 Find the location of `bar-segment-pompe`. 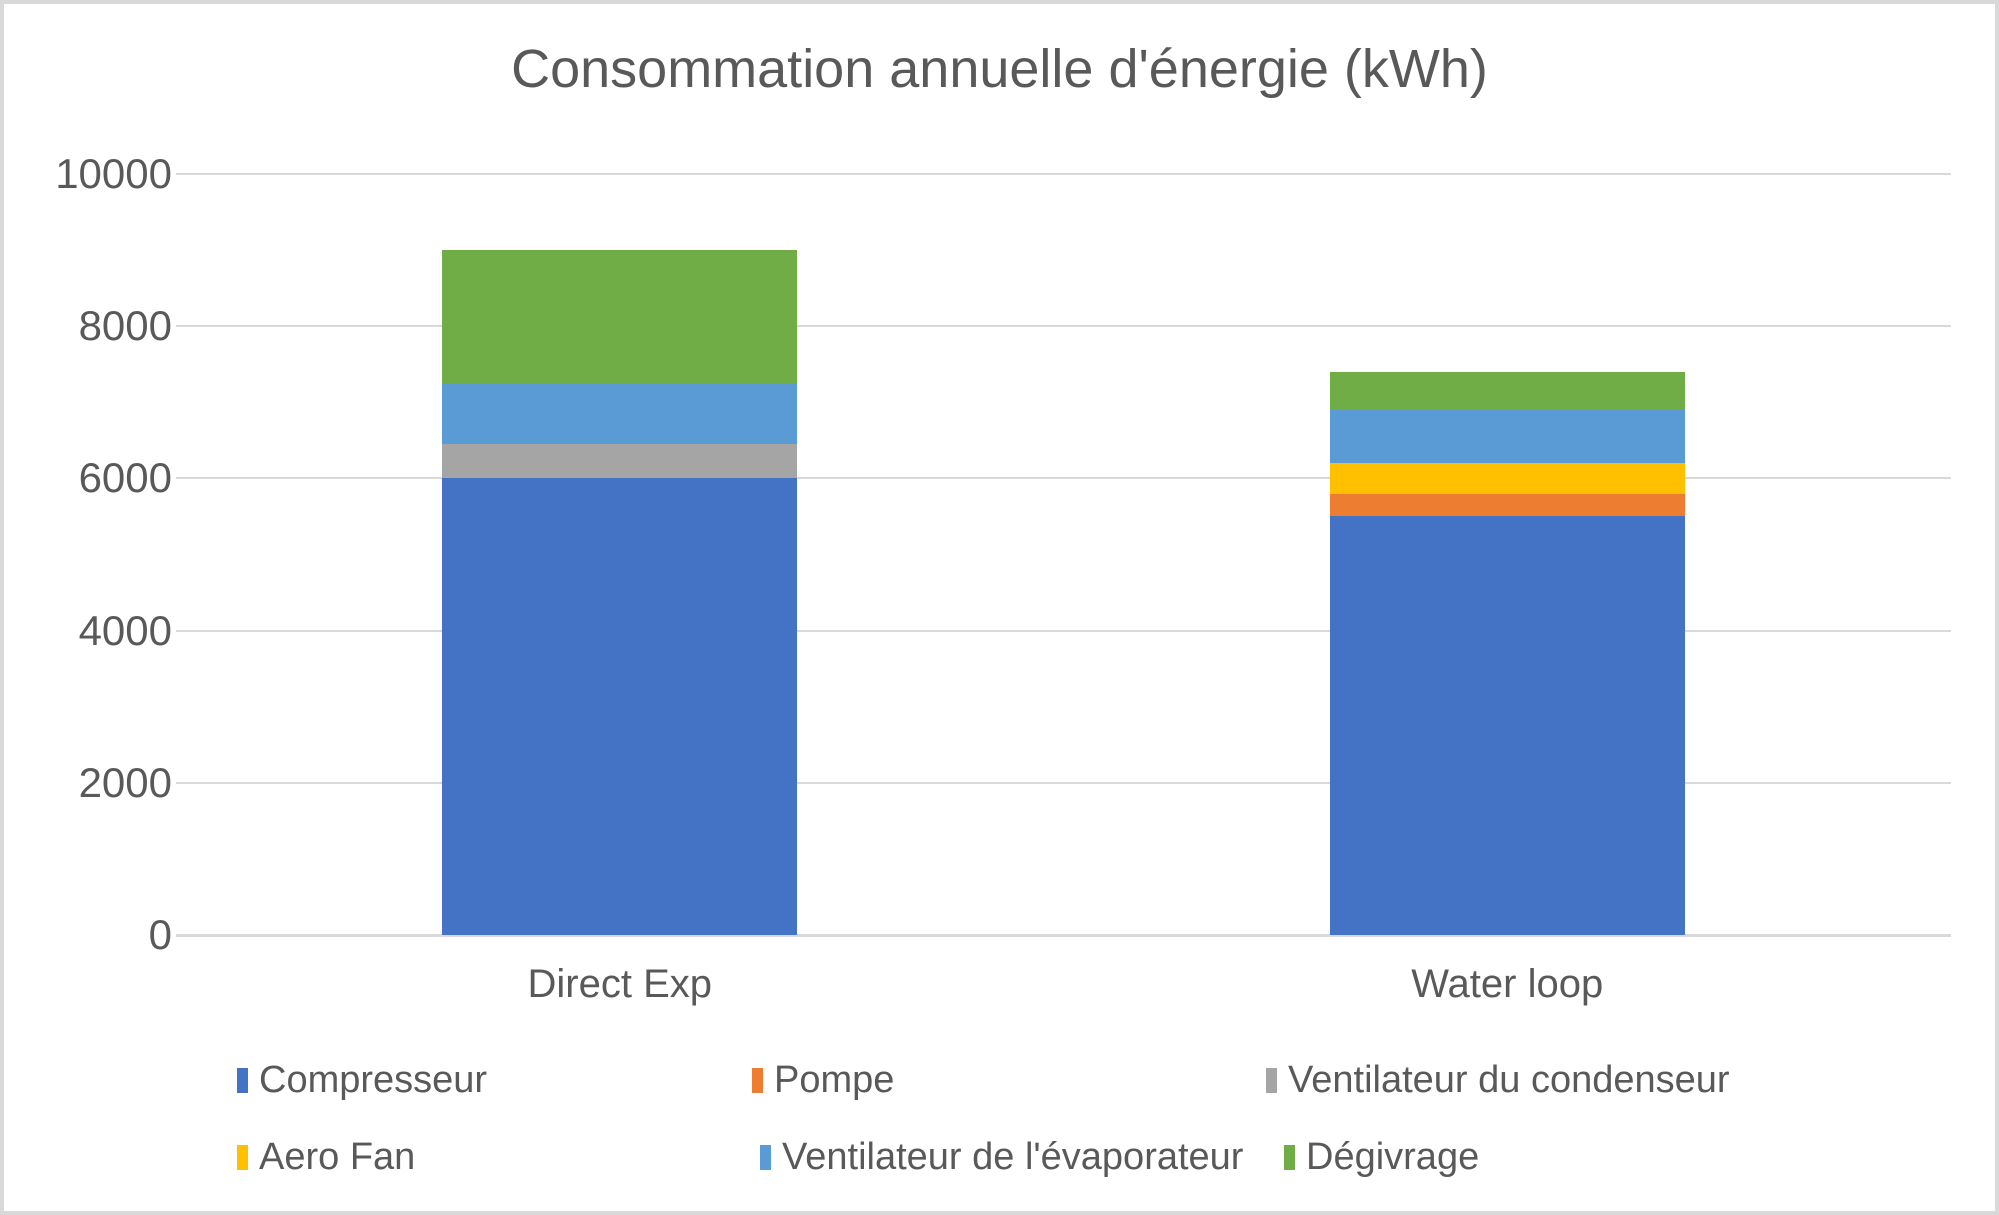

bar-segment-pompe is located at coordinates (1507, 505).